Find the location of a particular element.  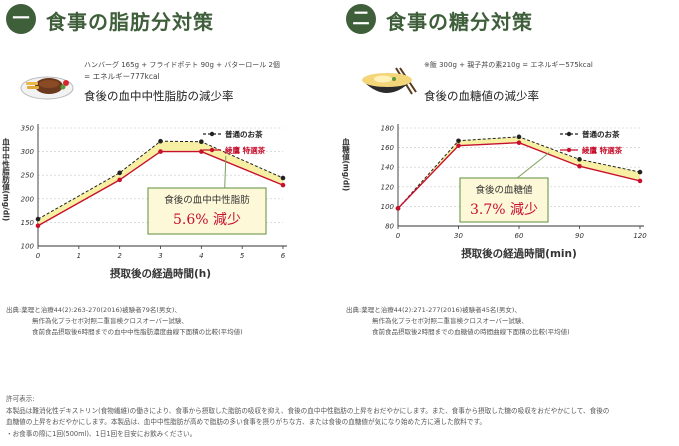

chart-subtitle: 食後の血中中性脂肪の減少率 is located at coordinates (159, 96).